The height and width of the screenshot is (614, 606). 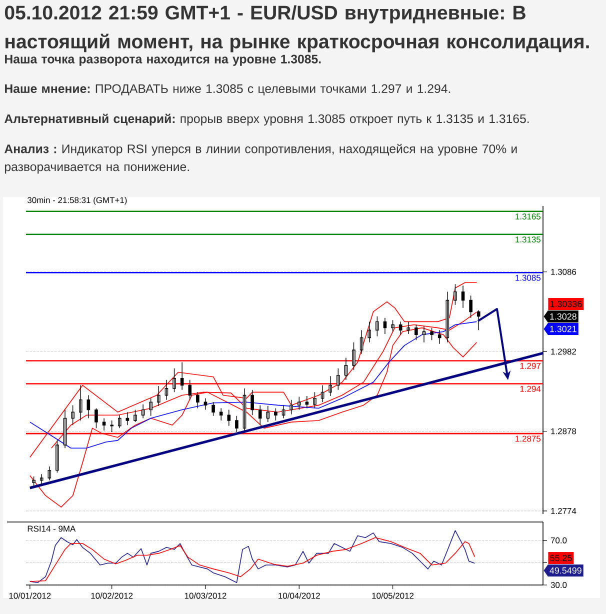 I want to click on y-tick-label: 70.0, so click(x=558, y=540).